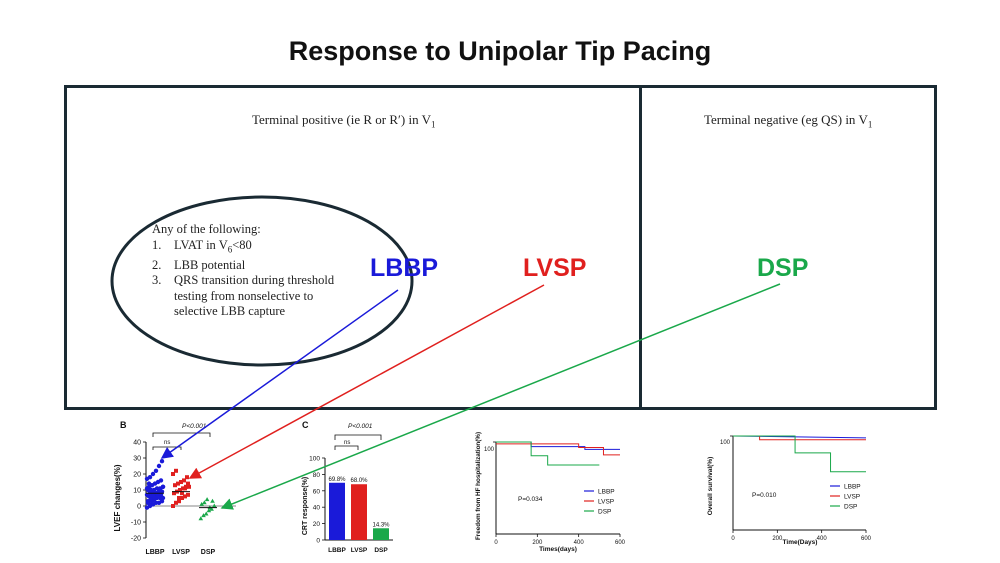  I want to click on c-ytick-label: 40, so click(317, 508).